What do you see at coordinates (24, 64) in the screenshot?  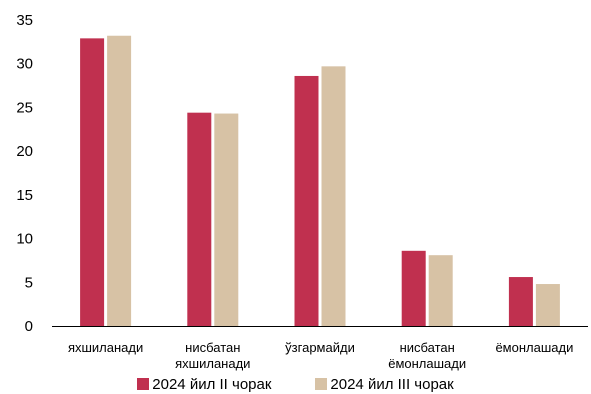 I see `y-tick-label: 30` at bounding box center [24, 64].